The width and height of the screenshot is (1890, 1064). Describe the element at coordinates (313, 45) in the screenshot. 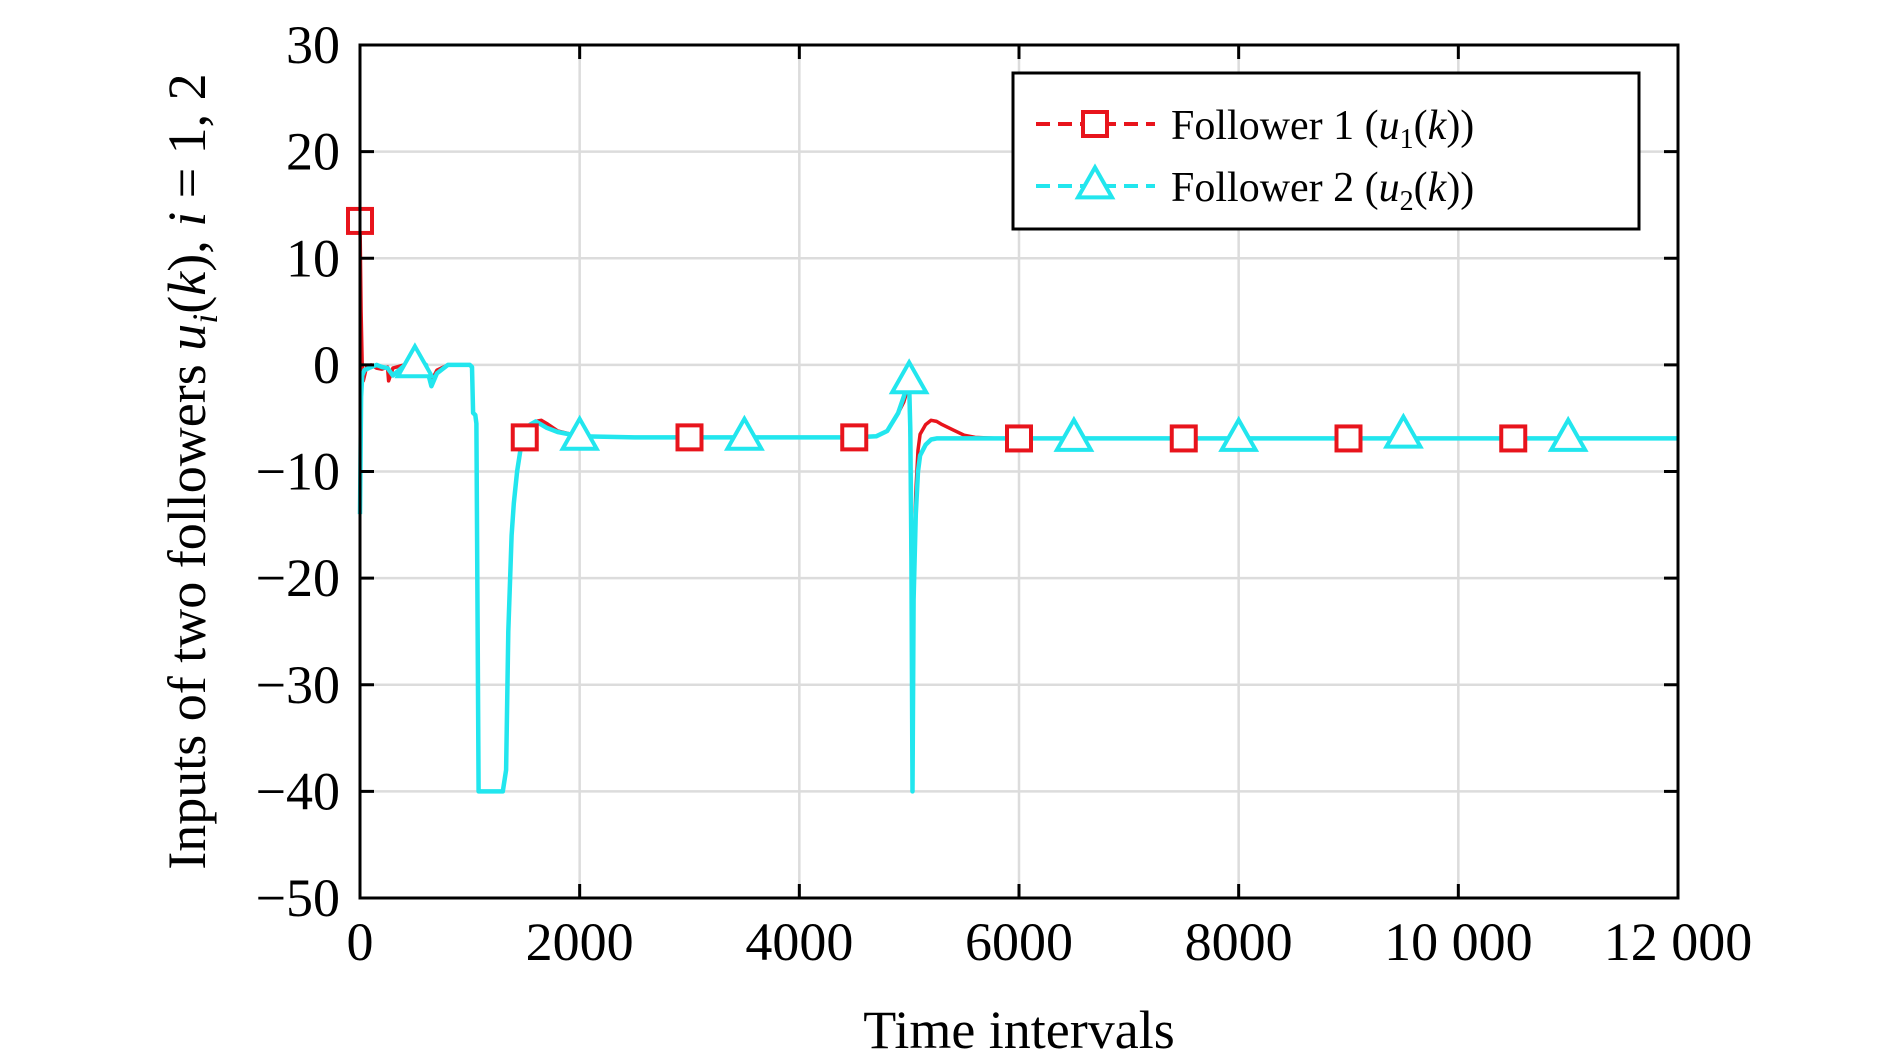

I see `y-tick-label: 30` at that location.